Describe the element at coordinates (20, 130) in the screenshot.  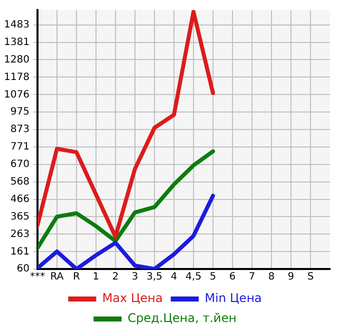
I see `y-tick-label: 873` at that location.